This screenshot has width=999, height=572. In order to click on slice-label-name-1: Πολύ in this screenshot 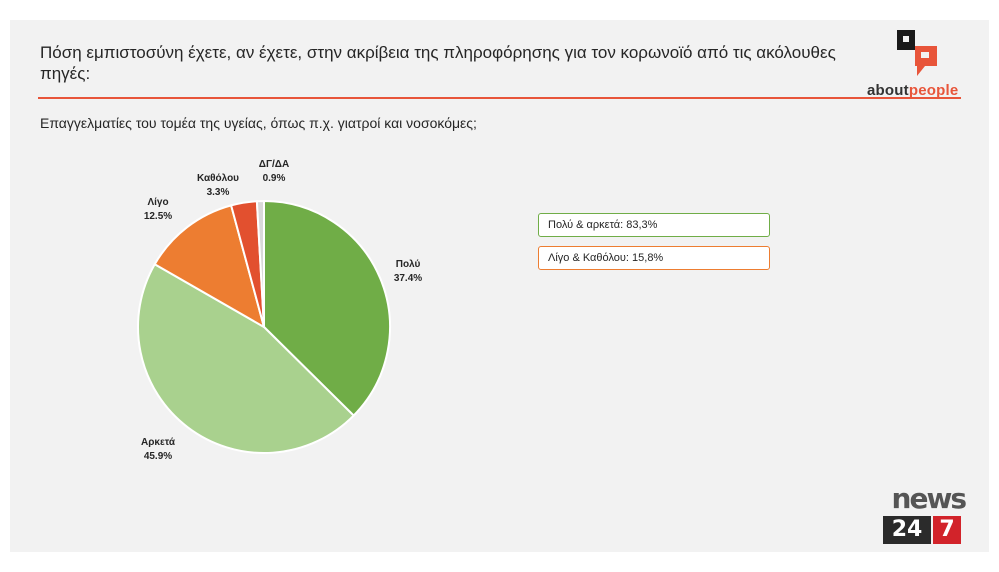, I will do `click(408, 264)`.